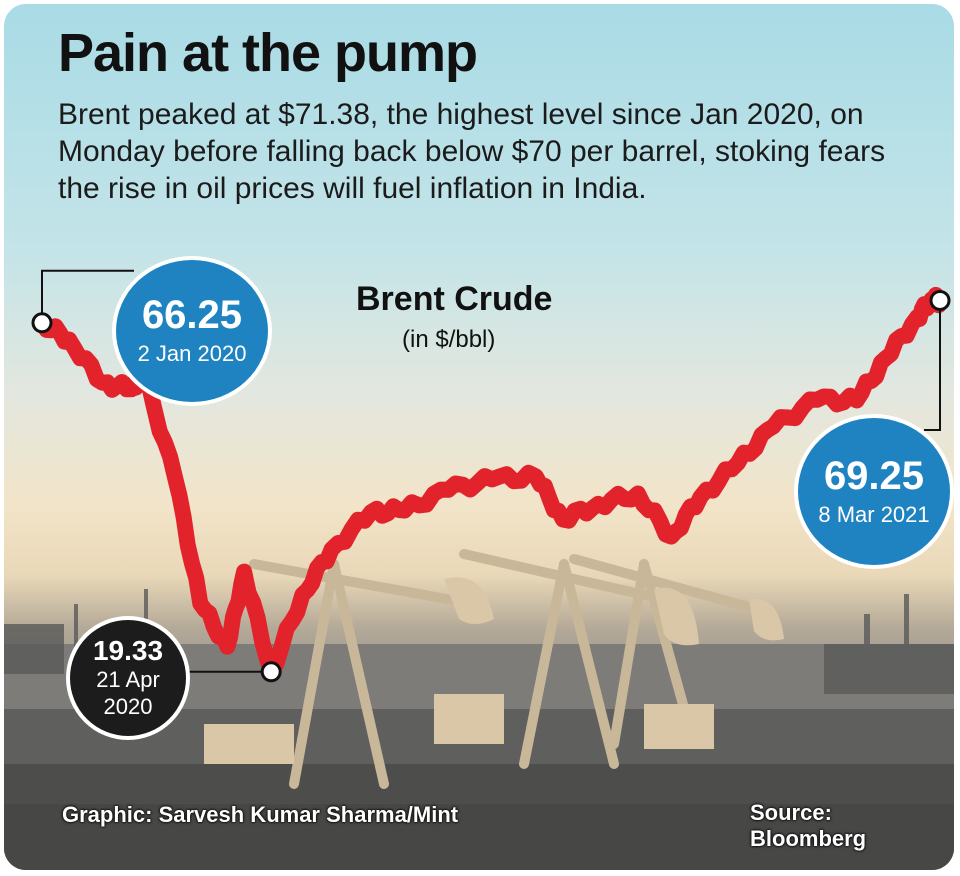 The width and height of the screenshot is (960, 876). What do you see at coordinates (808, 825) in the screenshot?
I see `source-note: Source: Bloomberg` at bounding box center [808, 825].